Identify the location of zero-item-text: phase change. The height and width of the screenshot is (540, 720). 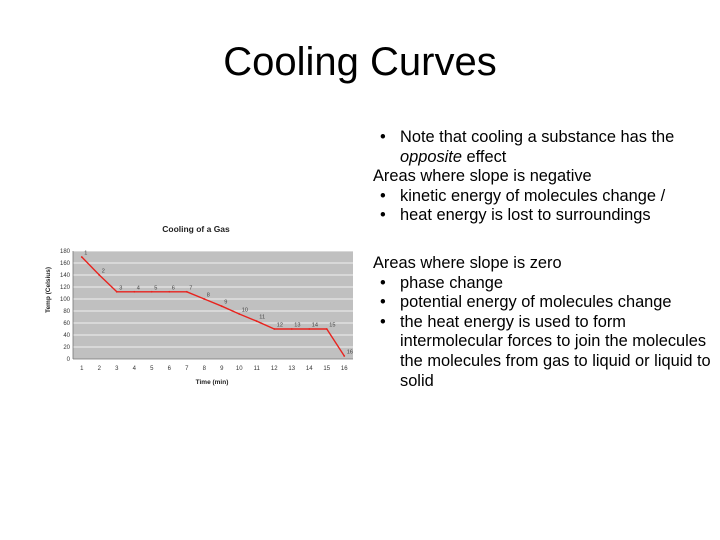
(451, 282).